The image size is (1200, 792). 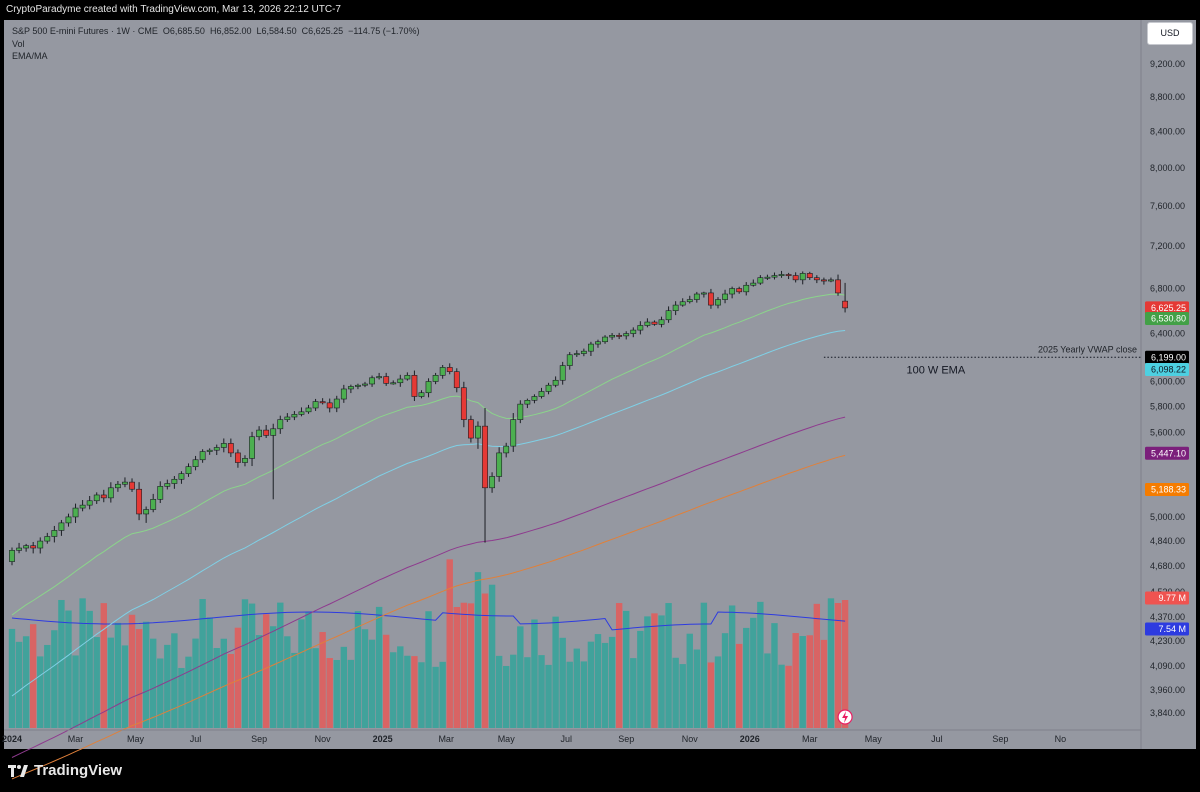 I want to click on price-tag-label: 6,199.00, so click(x=1168, y=357).